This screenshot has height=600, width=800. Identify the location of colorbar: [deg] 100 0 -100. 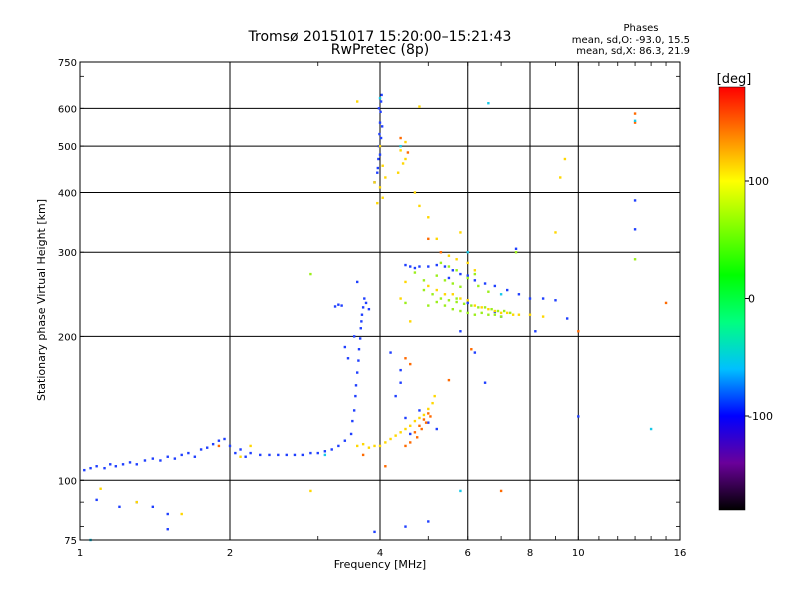
(745, 291).